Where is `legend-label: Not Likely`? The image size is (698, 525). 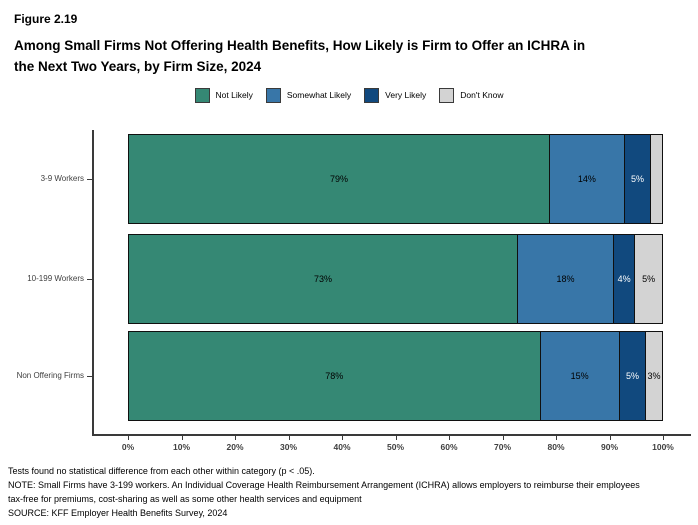 legend-label: Not Likely is located at coordinates (234, 95).